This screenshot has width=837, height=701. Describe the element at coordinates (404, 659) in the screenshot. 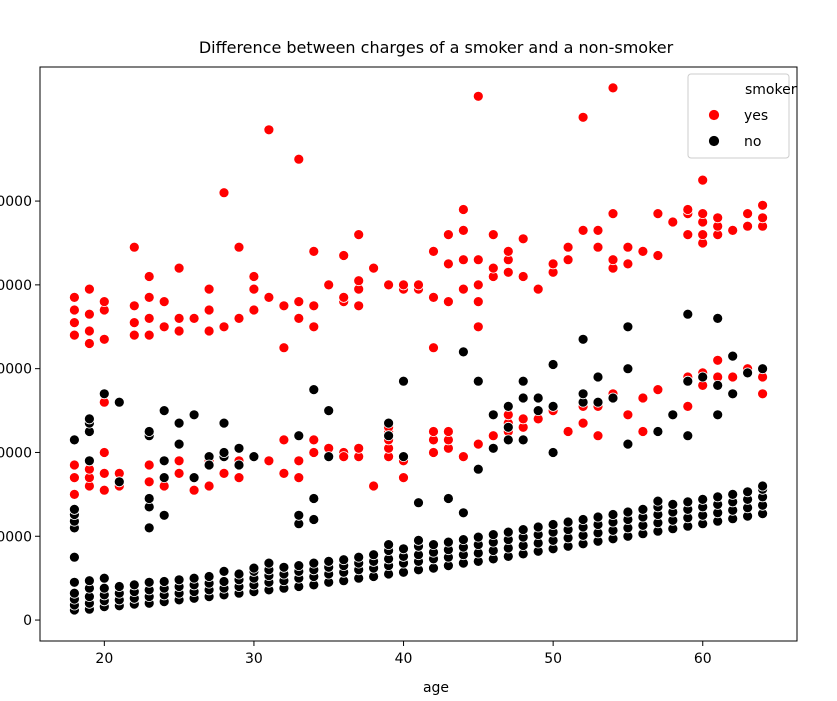

I see `x-tick-label-2: 40` at that location.